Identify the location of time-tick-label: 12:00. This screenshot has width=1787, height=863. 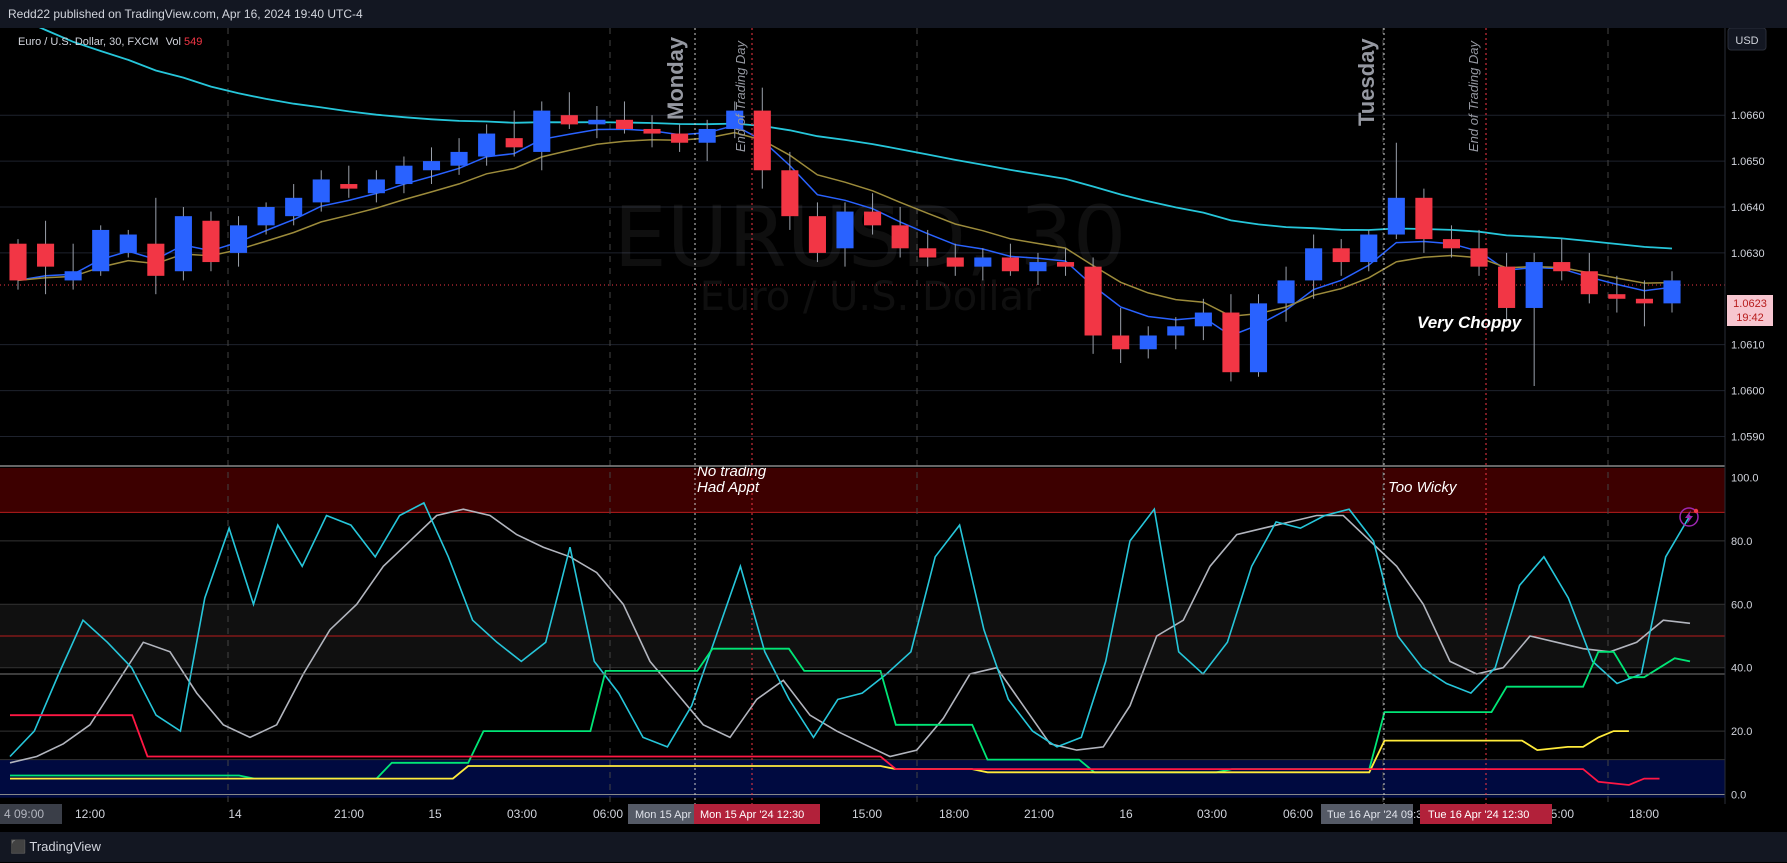
(90, 814).